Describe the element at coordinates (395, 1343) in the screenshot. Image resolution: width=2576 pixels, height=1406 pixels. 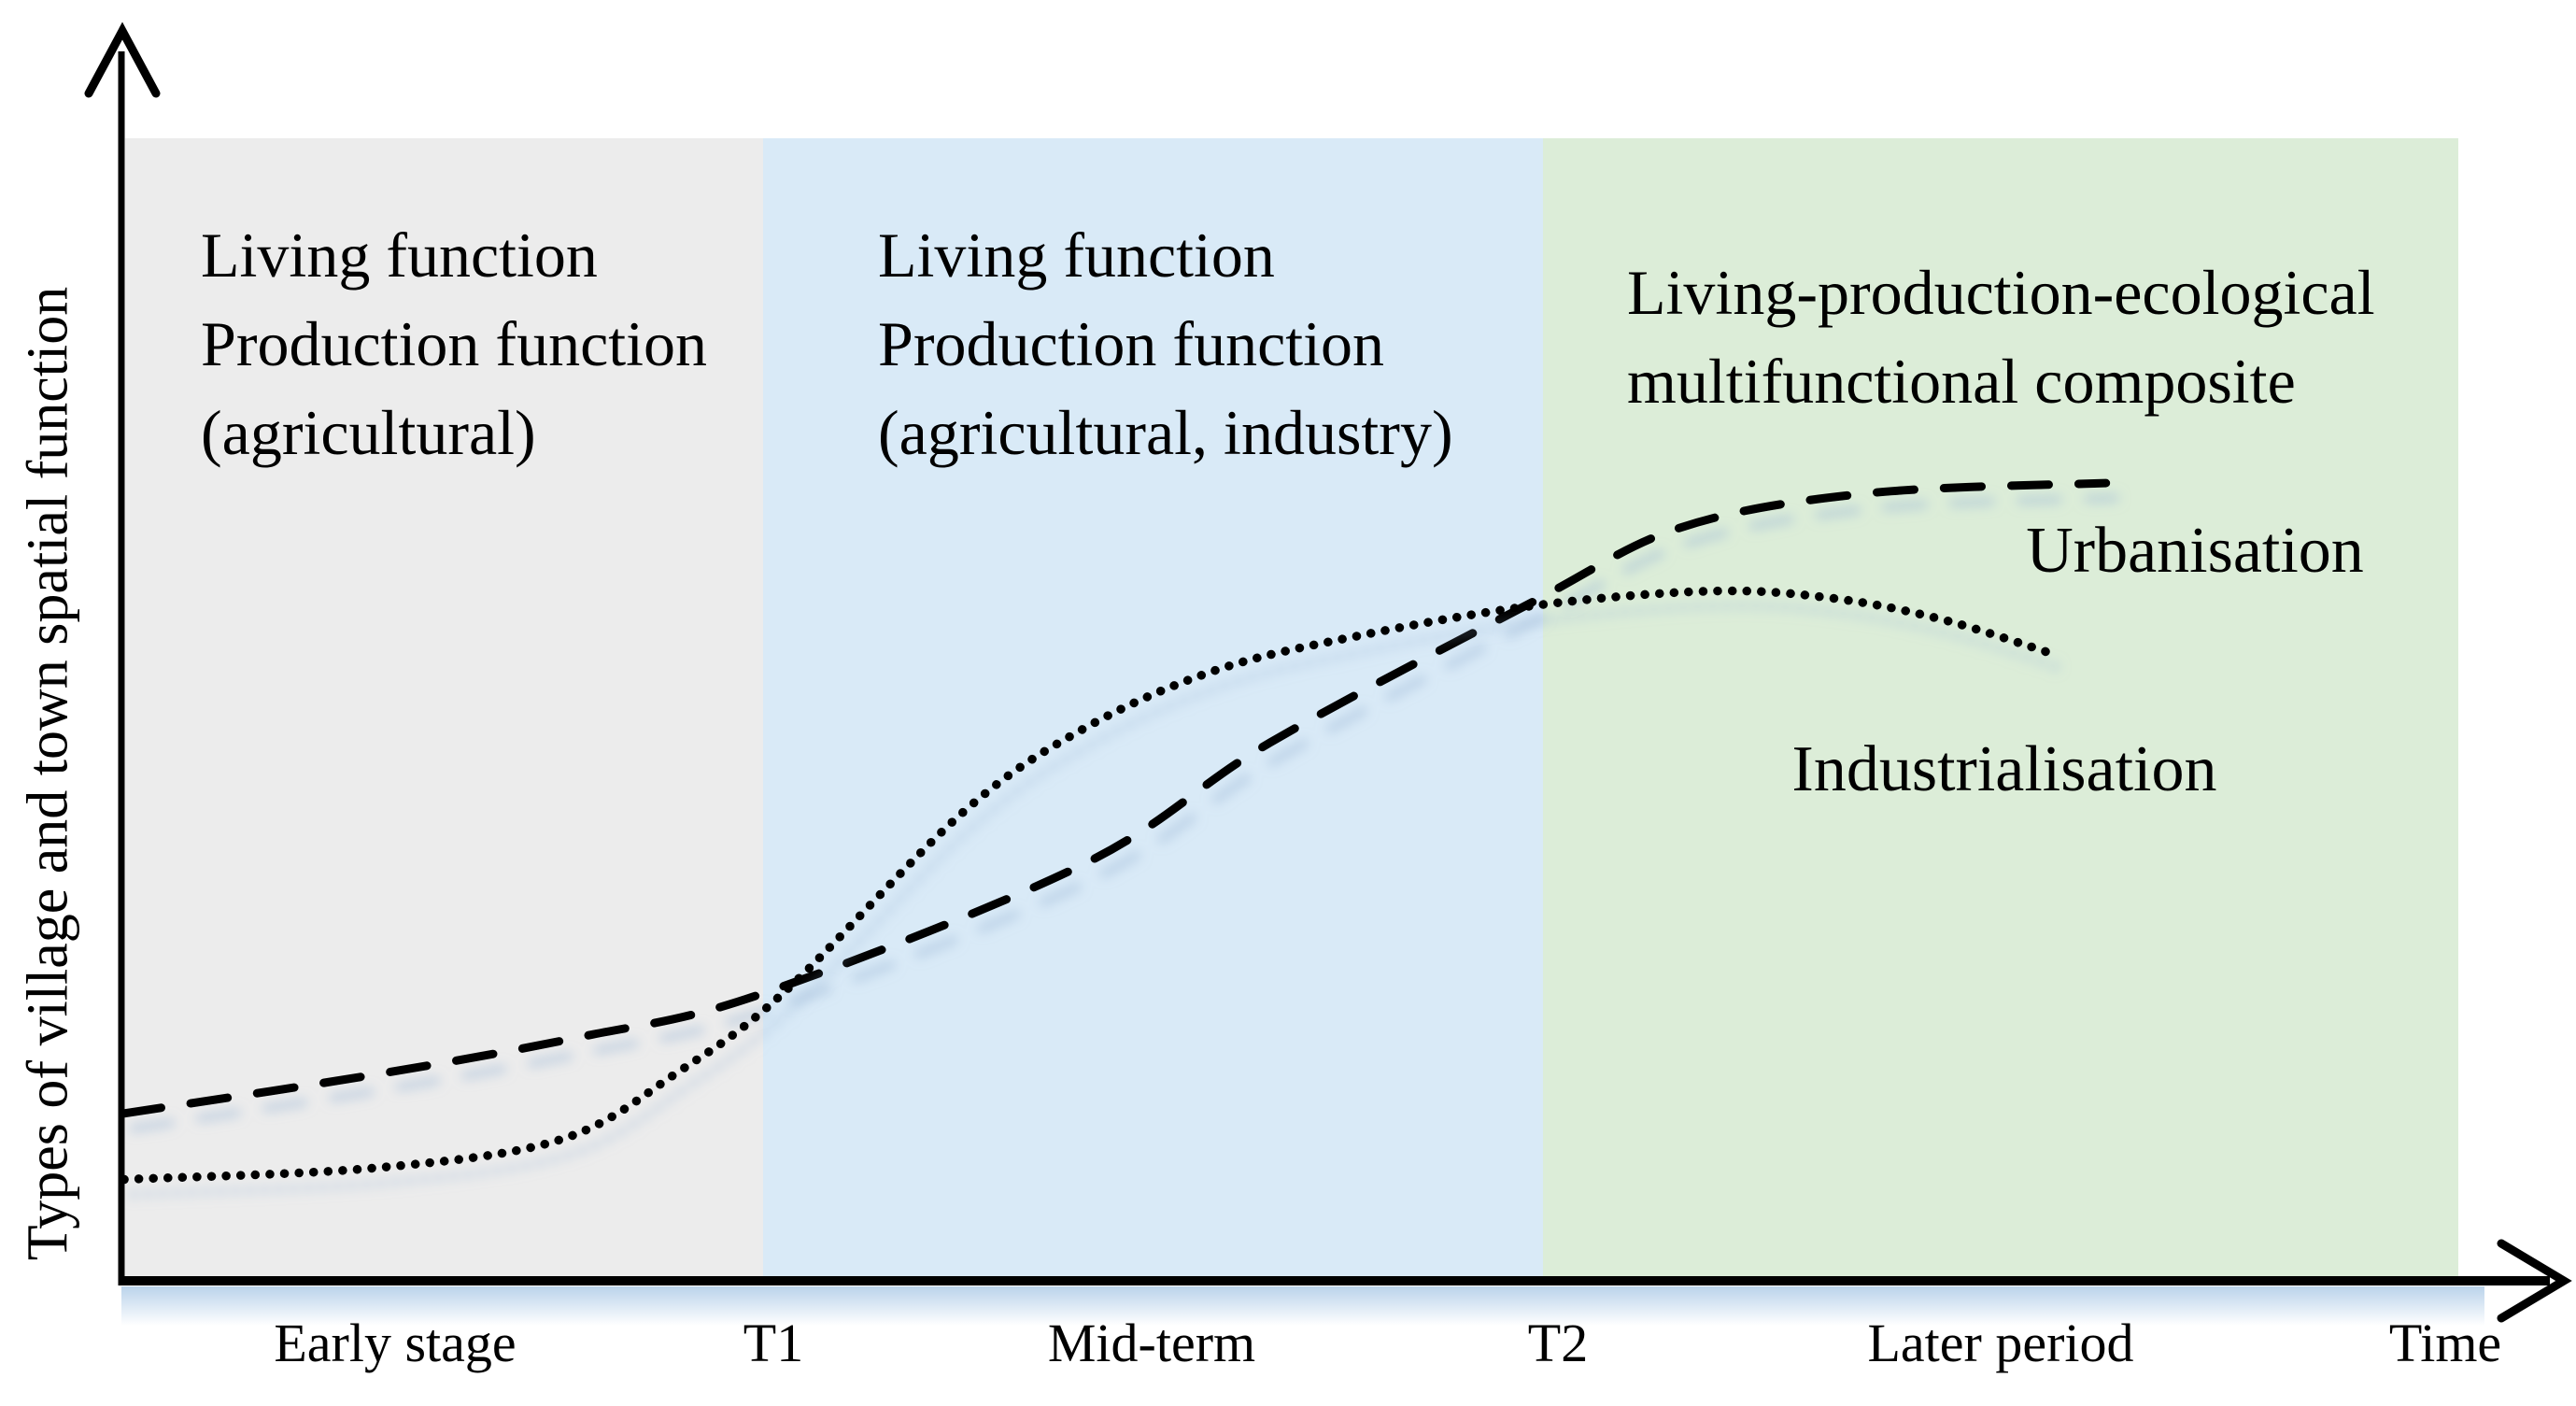
I see `x-tick-early-stage: Early stage` at that location.